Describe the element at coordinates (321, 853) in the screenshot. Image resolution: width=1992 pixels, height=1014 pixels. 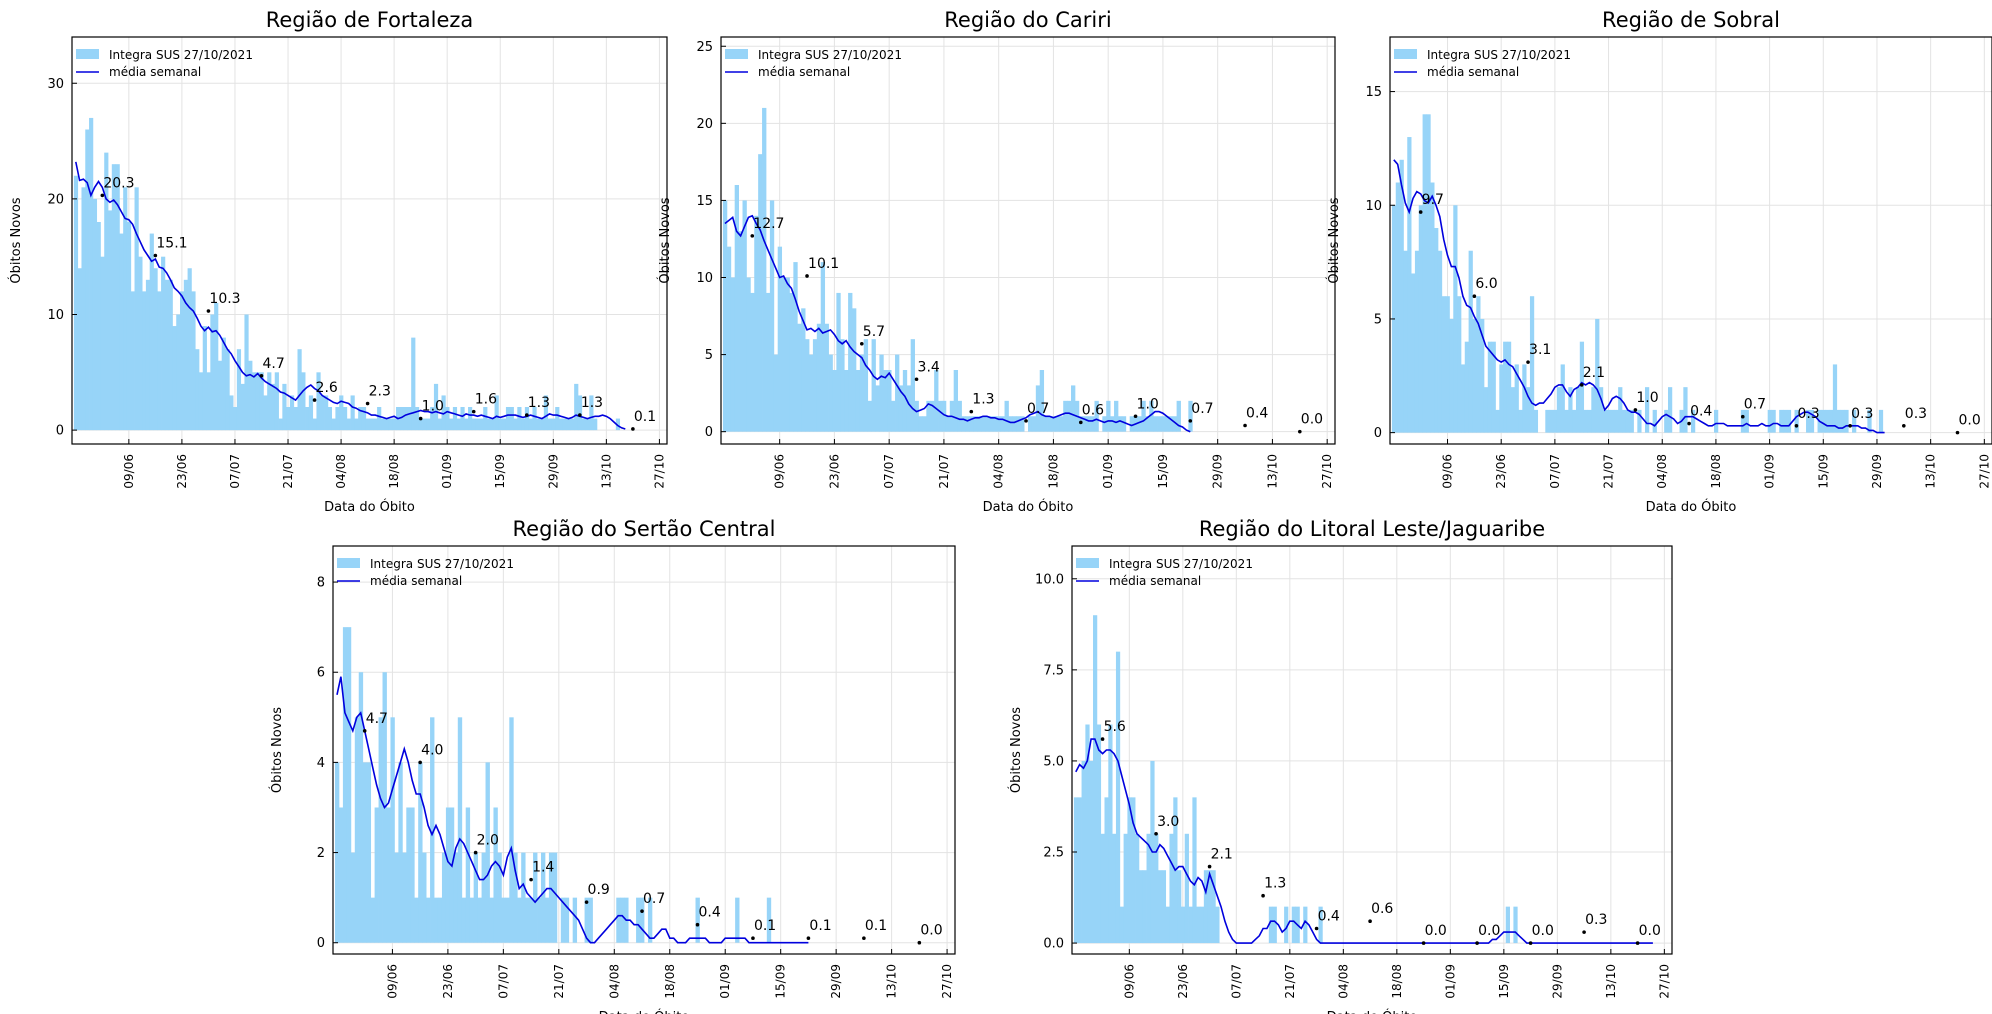
I see `y-tick-label: 2` at that location.